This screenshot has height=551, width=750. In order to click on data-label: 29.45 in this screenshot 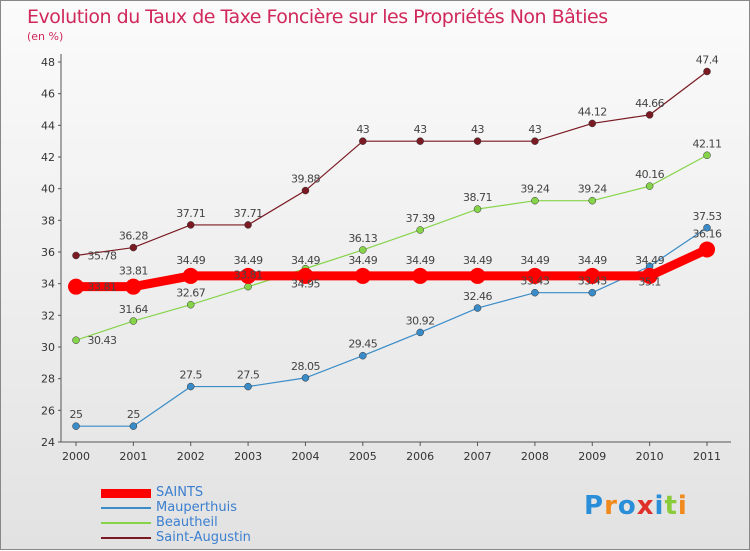, I will do `click(362, 344)`.